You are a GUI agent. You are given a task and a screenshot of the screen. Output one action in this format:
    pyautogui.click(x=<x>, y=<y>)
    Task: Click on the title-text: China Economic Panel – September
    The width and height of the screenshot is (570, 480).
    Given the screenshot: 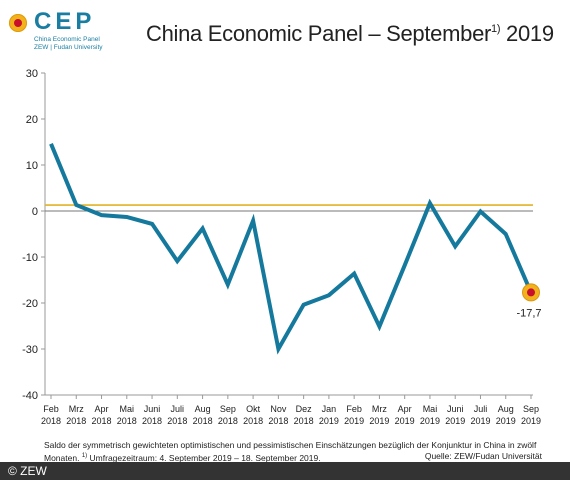 What is the action you would take?
    pyautogui.click(x=319, y=33)
    